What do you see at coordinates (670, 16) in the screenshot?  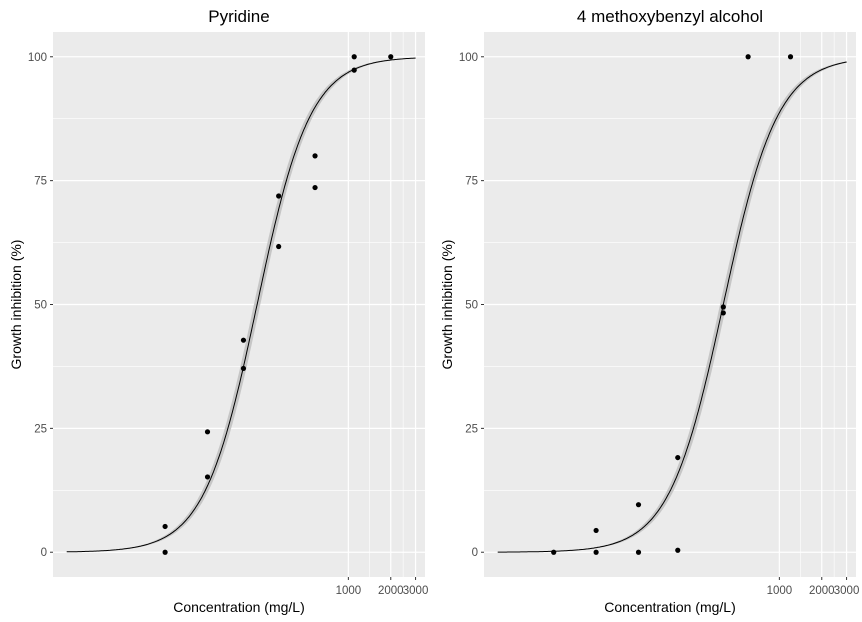 I see `panel-title: 4 methoxybenzyl alcohol` at bounding box center [670, 16].